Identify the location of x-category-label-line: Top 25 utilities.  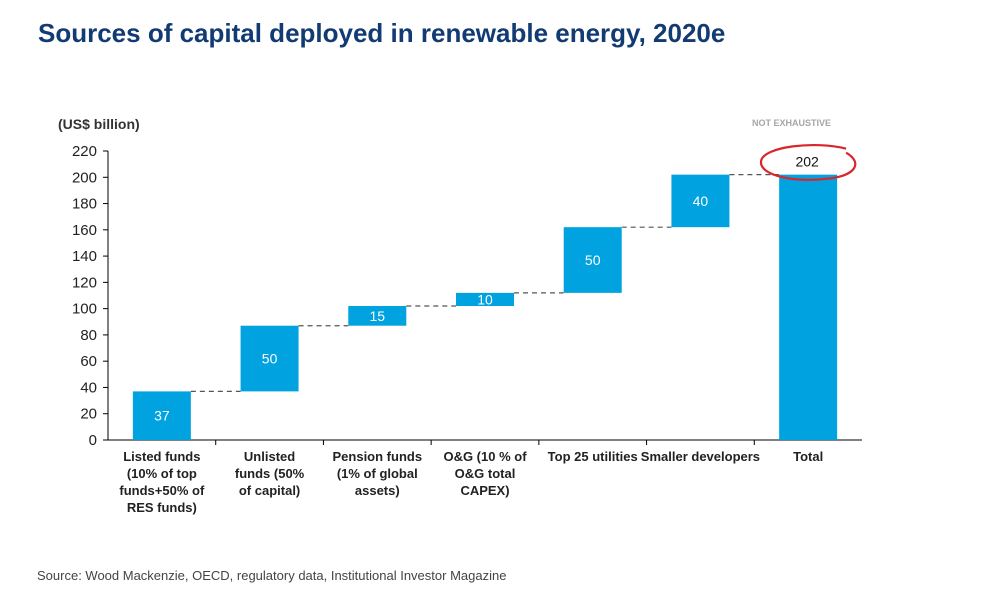
(593, 456).